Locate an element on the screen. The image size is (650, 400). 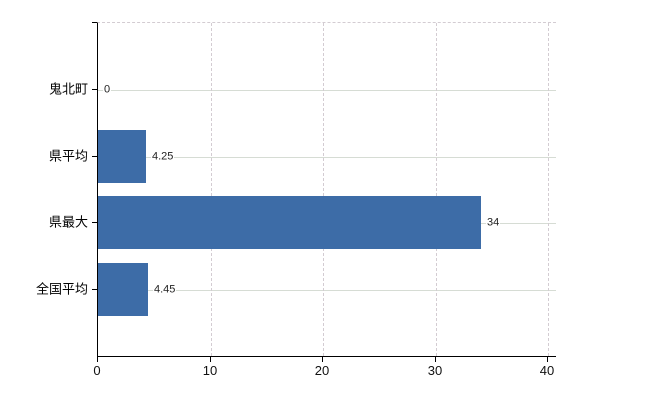
value-tick-label: 30 is located at coordinates (435, 370).